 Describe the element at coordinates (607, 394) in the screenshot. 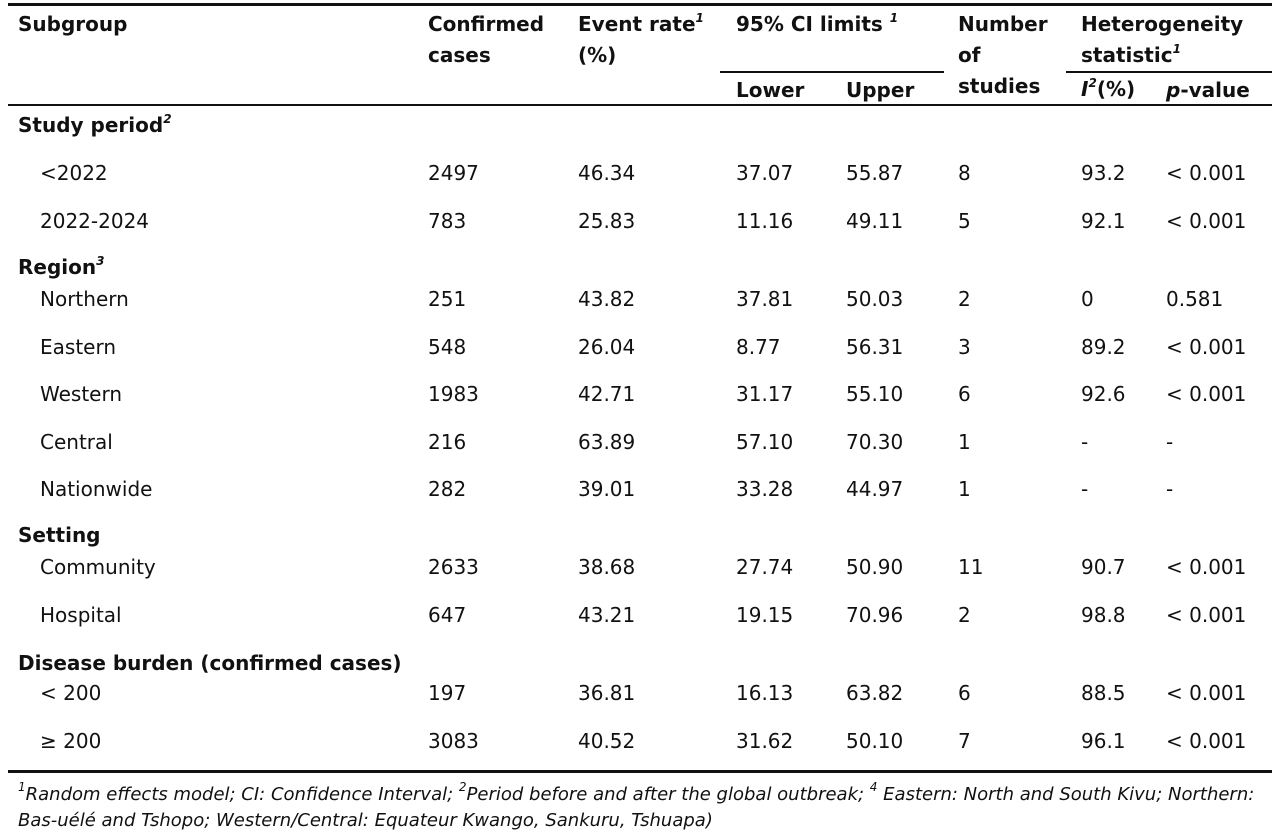

I see `cell-event-rate: 42.71` at that location.